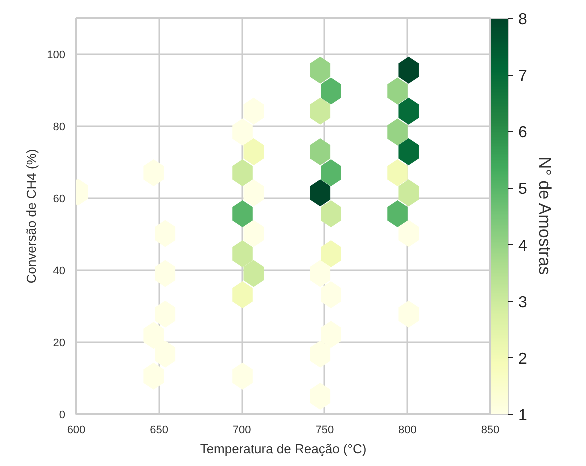  What do you see at coordinates (76, 430) in the screenshot?
I see `x-tick-label: 600` at bounding box center [76, 430].